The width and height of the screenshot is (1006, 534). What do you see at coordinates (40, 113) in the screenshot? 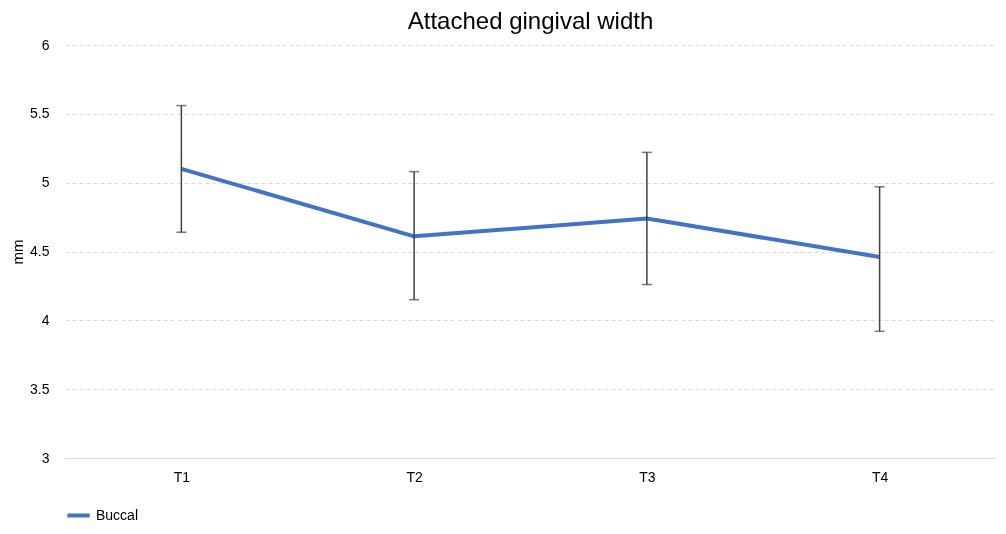
I see `y-tick-label: 5.5` at bounding box center [40, 113].